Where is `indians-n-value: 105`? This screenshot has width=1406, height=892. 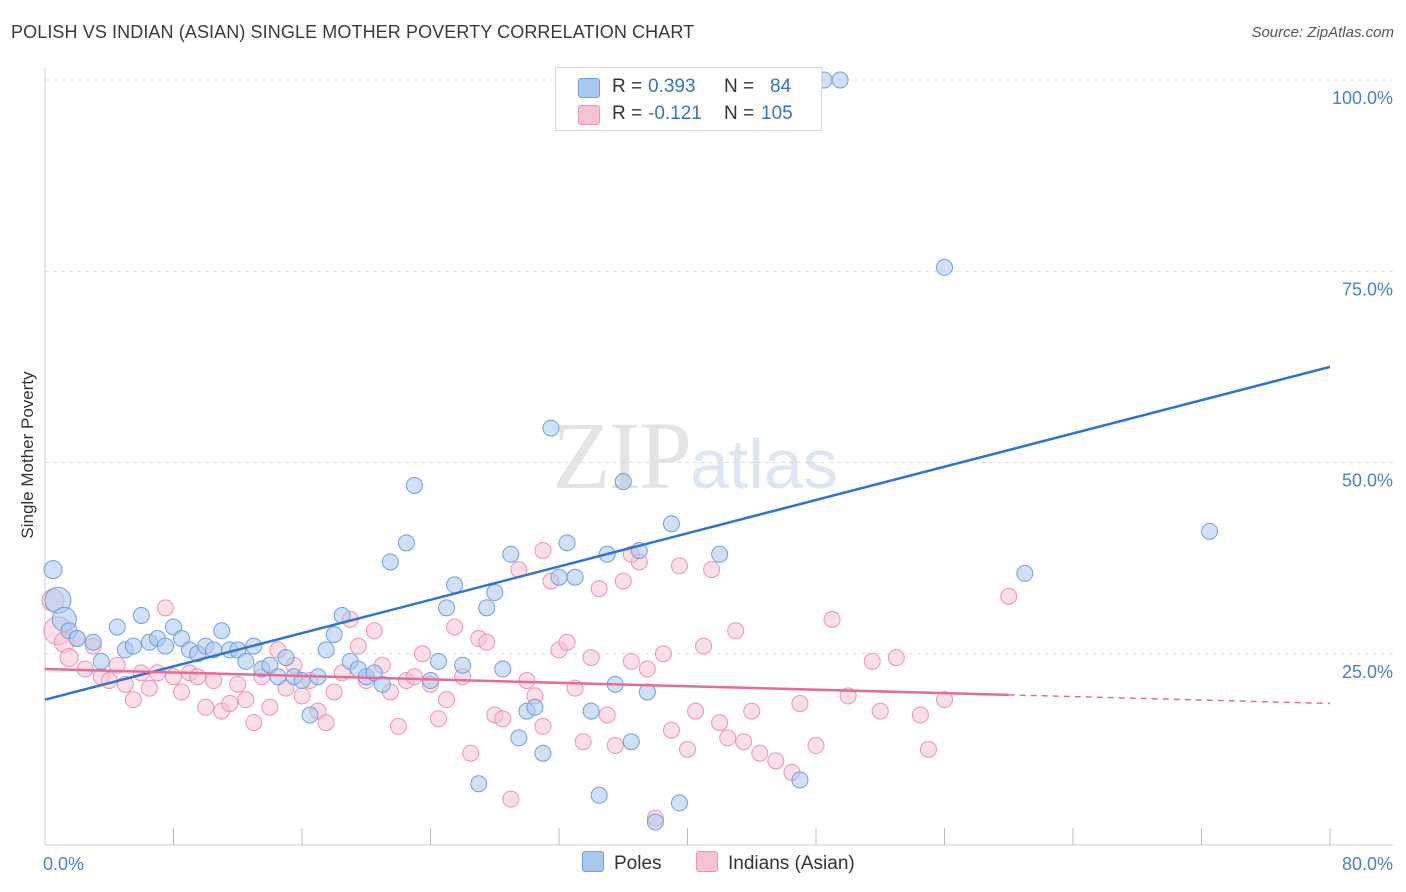
indians-n-value: 105 is located at coordinates (777, 113).